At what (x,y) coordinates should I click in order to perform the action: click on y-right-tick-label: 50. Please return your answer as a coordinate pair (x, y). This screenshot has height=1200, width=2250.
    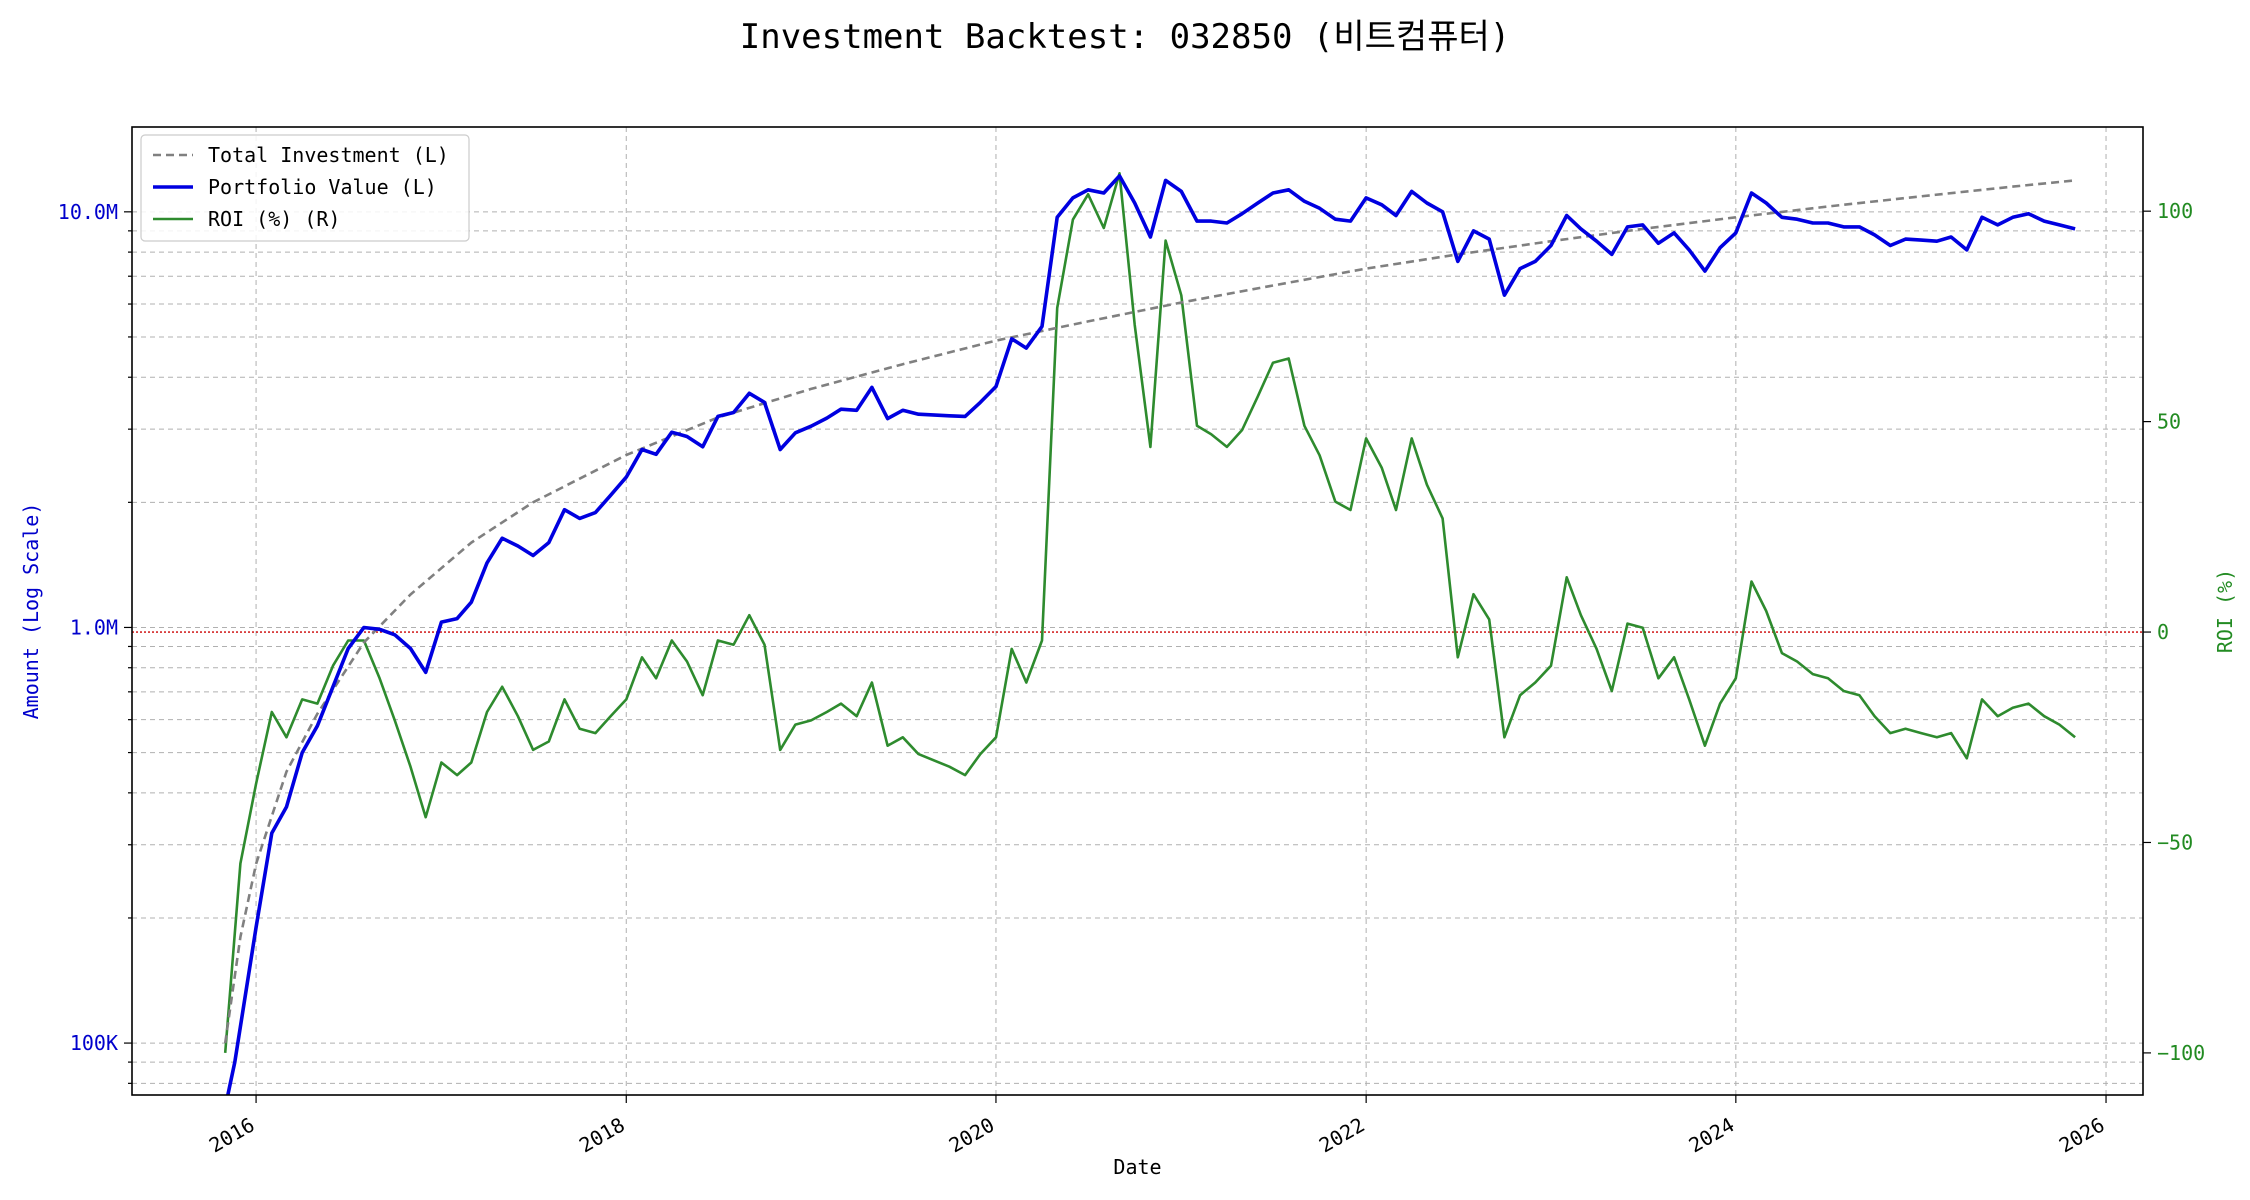
    Looking at the image, I should click on (2169, 422).